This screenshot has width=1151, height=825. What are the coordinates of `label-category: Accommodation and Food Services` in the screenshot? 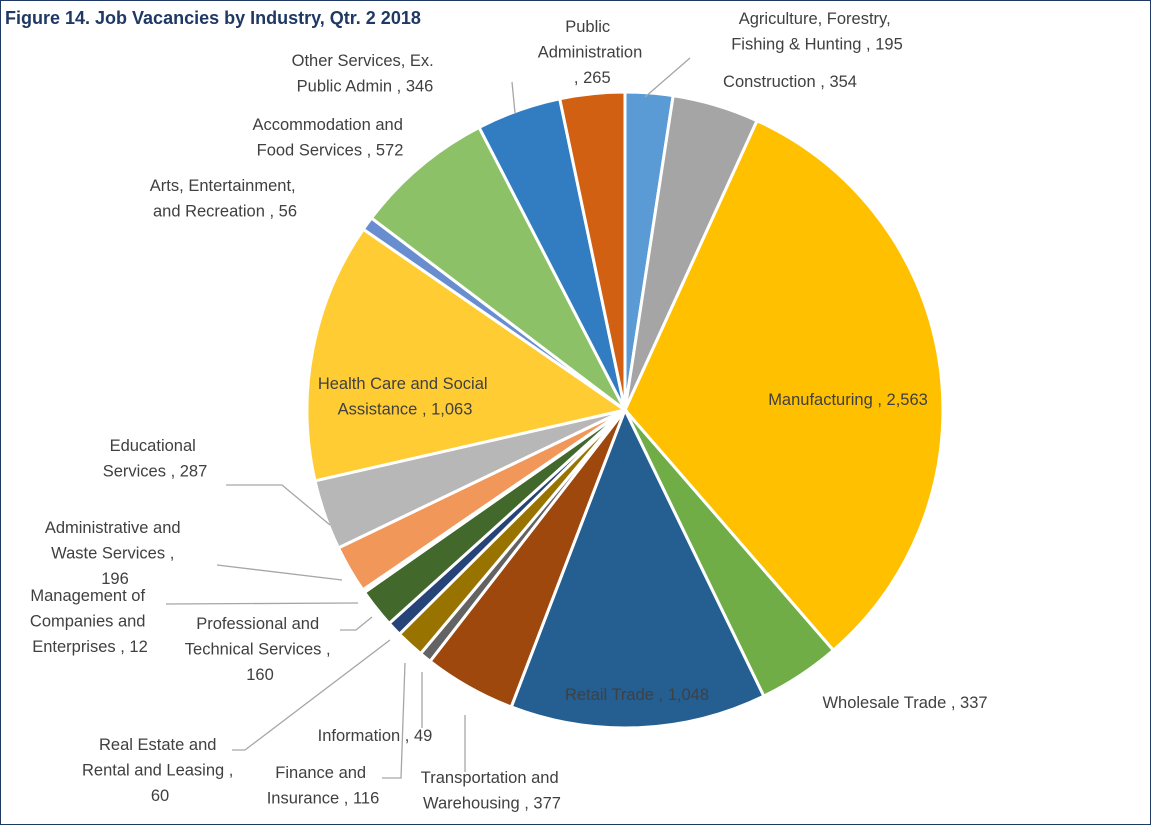 It's located at (329, 138).